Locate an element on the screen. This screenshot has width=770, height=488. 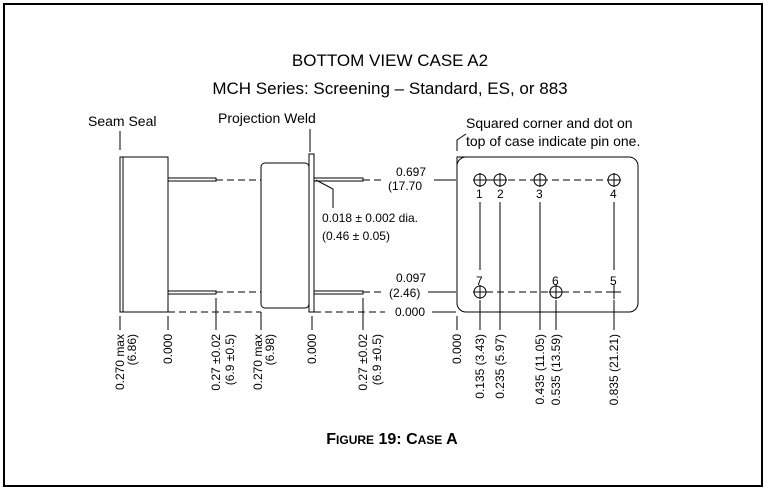
projection-weld-pin-bottom is located at coordinates (338, 292).